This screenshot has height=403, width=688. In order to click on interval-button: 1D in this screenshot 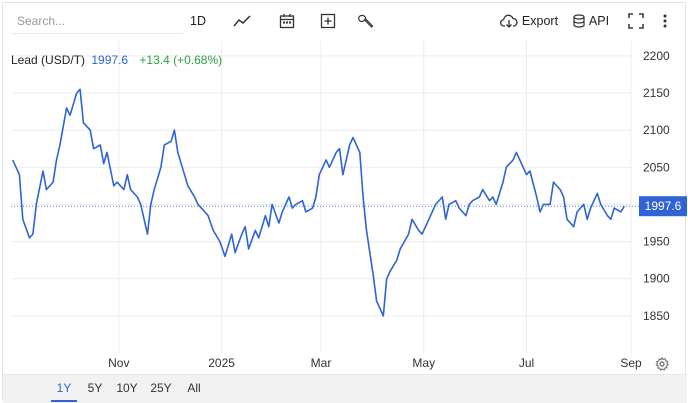, I will do `click(198, 21)`.